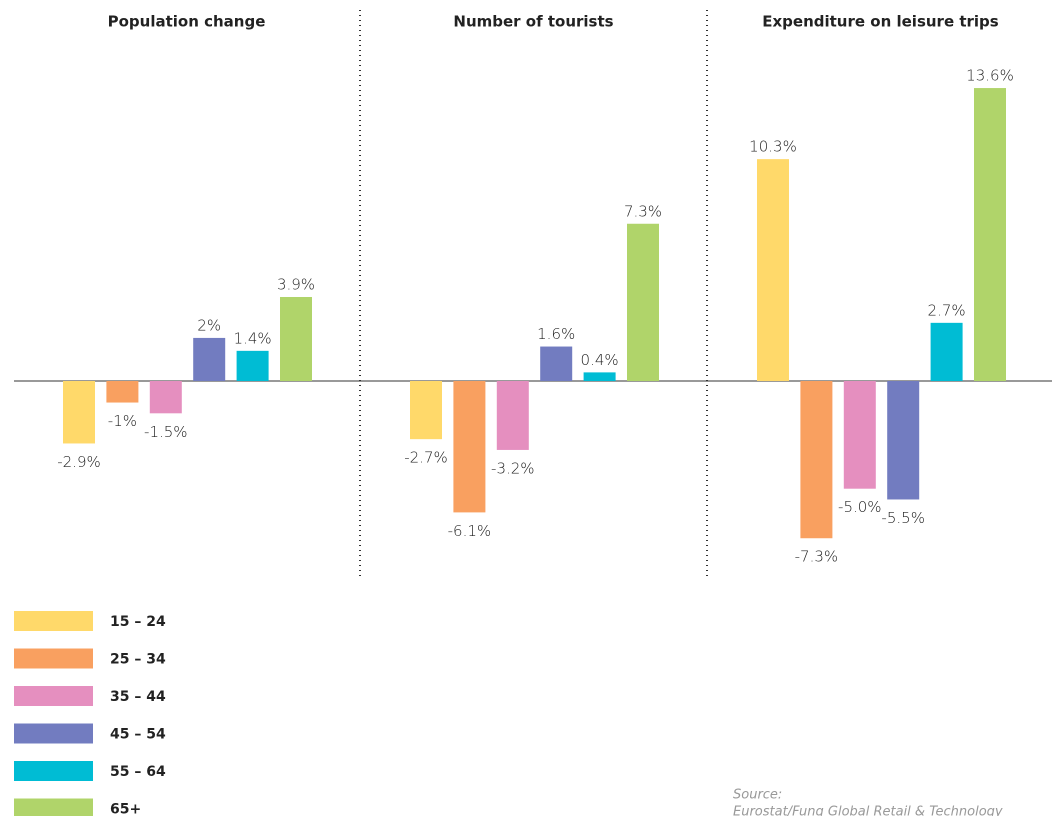  I want to click on value-label: -2.9%, so click(79, 462).